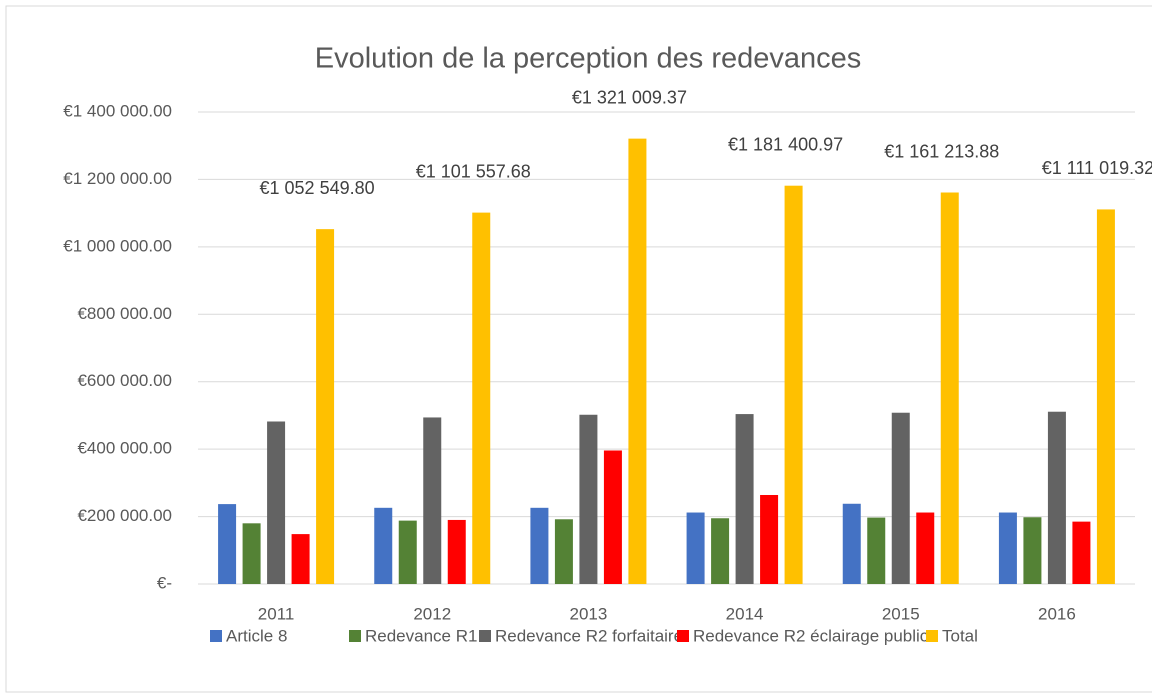  Describe the element at coordinates (164, 582) in the screenshot. I see `y-tick-label: €-` at that location.